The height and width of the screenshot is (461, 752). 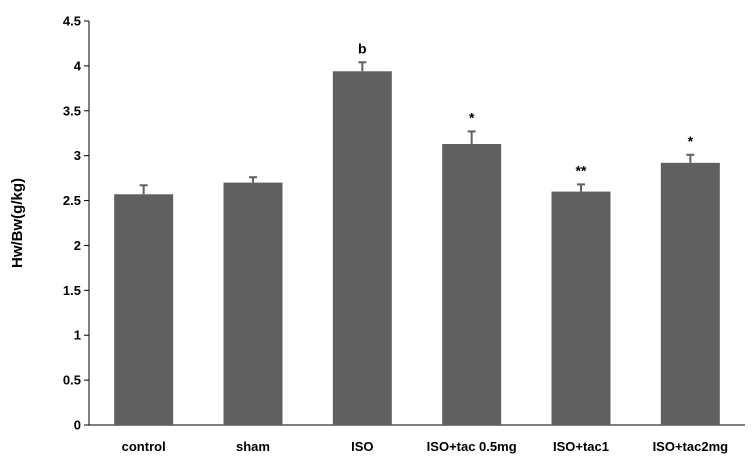 I want to click on y-tick-label: 3, so click(x=77, y=155).